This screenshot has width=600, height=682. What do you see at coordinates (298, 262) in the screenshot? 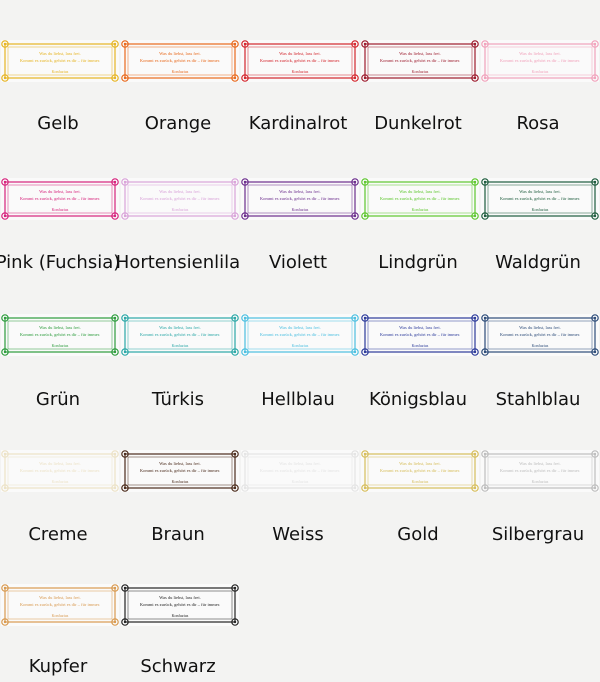
I see `color-name: Violett` at bounding box center [298, 262].